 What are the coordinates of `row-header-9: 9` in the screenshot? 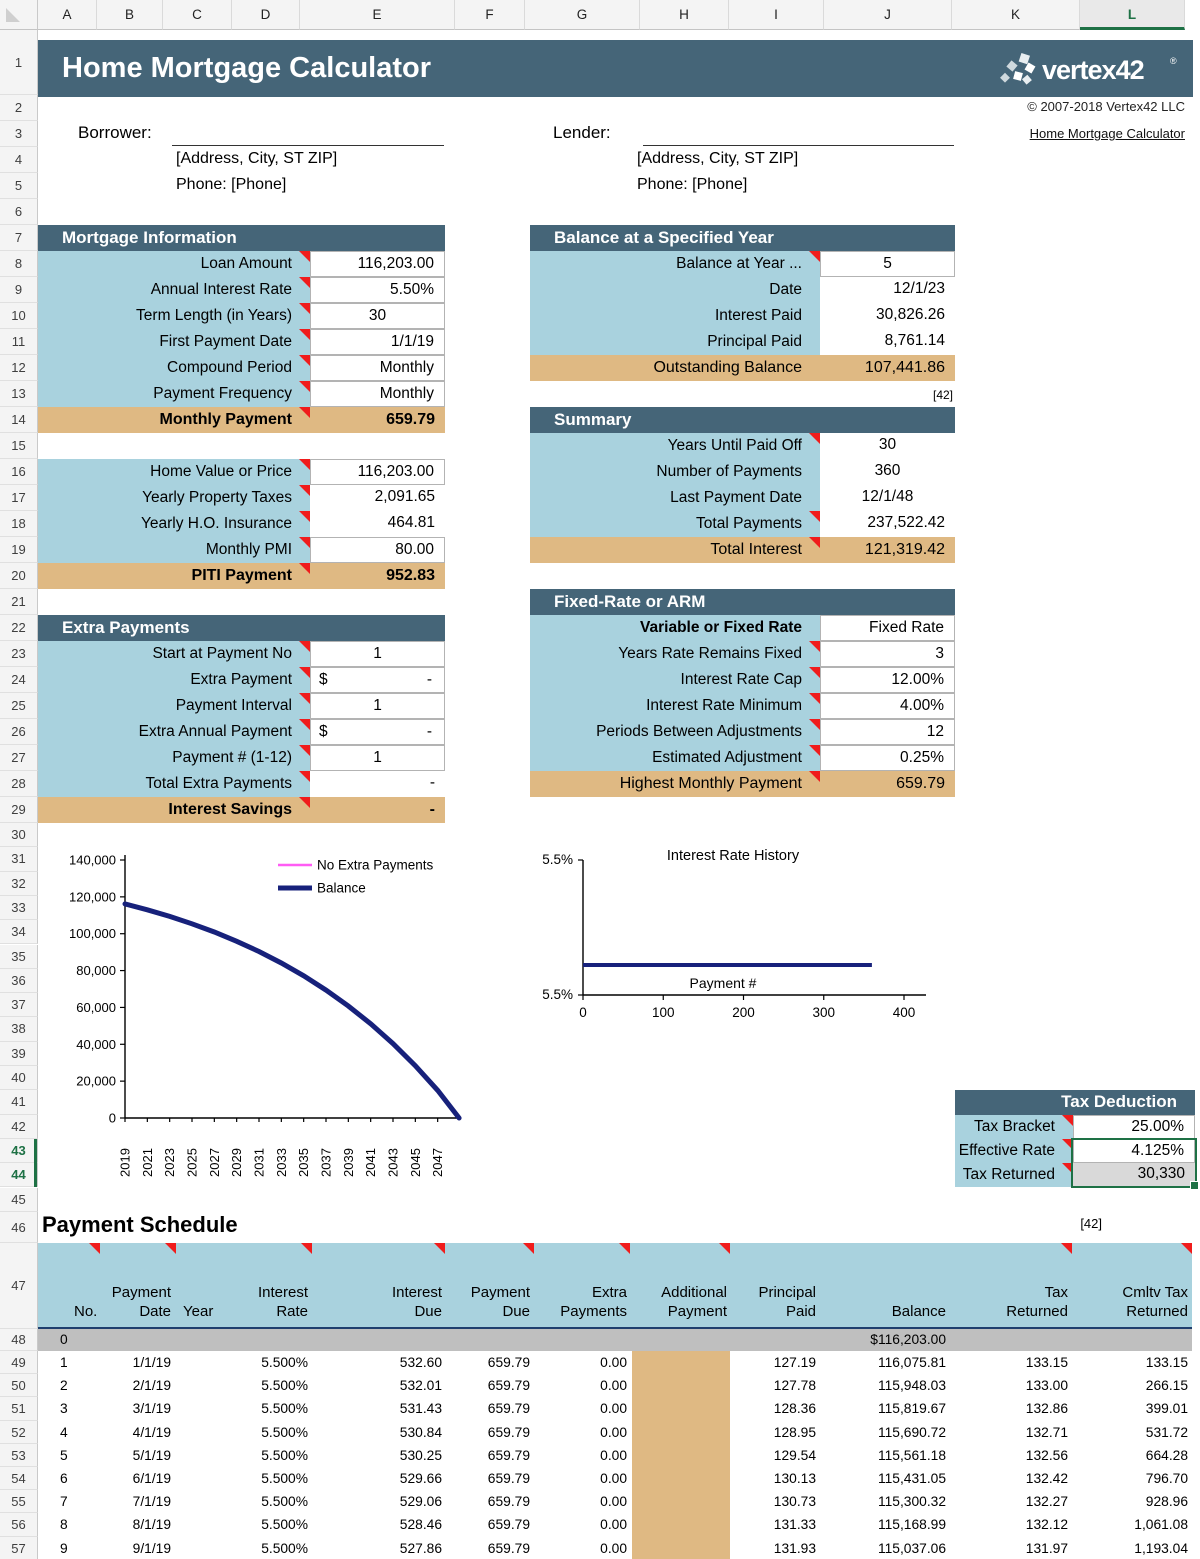 It's located at (19, 290).